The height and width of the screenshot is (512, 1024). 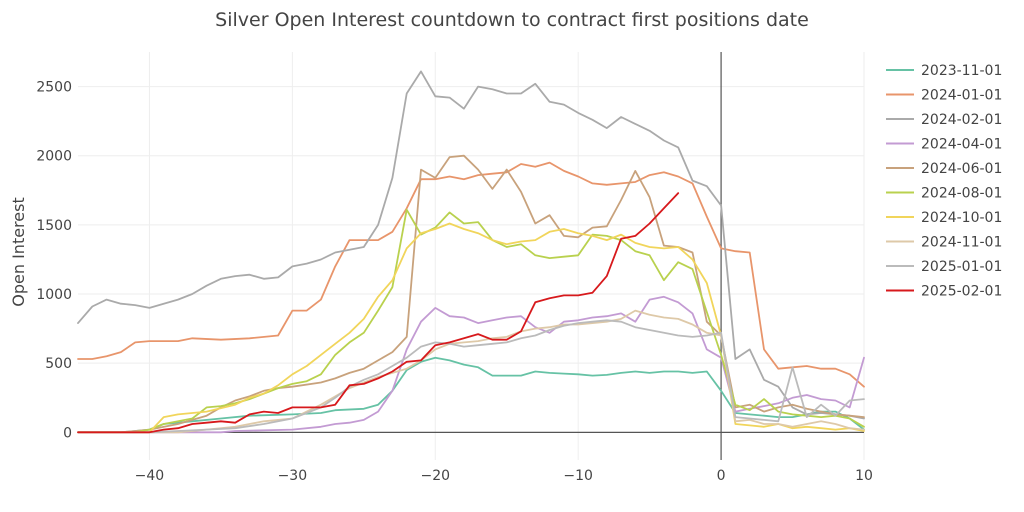 What do you see at coordinates (961, 194) in the screenshot?
I see `legend-label: 2024-08-01` at bounding box center [961, 194].